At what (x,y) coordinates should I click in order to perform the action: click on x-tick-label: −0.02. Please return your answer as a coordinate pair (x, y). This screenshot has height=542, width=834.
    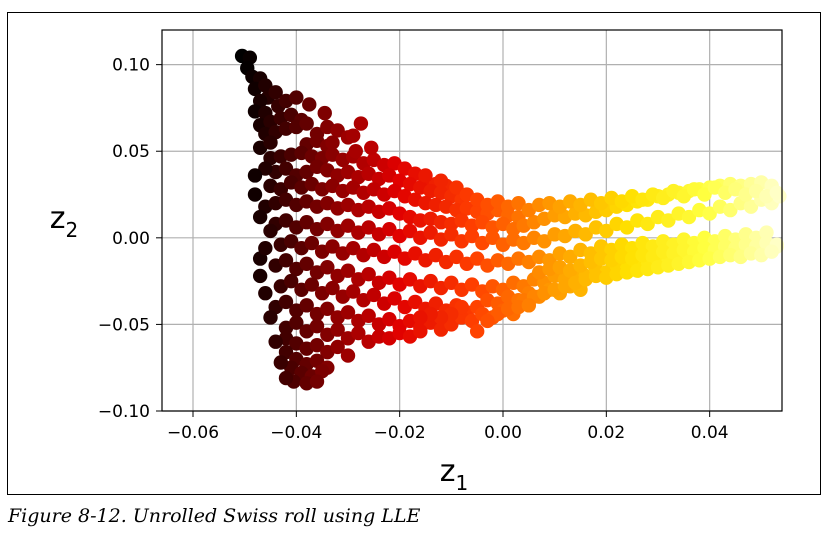
    Looking at the image, I should click on (400, 433).